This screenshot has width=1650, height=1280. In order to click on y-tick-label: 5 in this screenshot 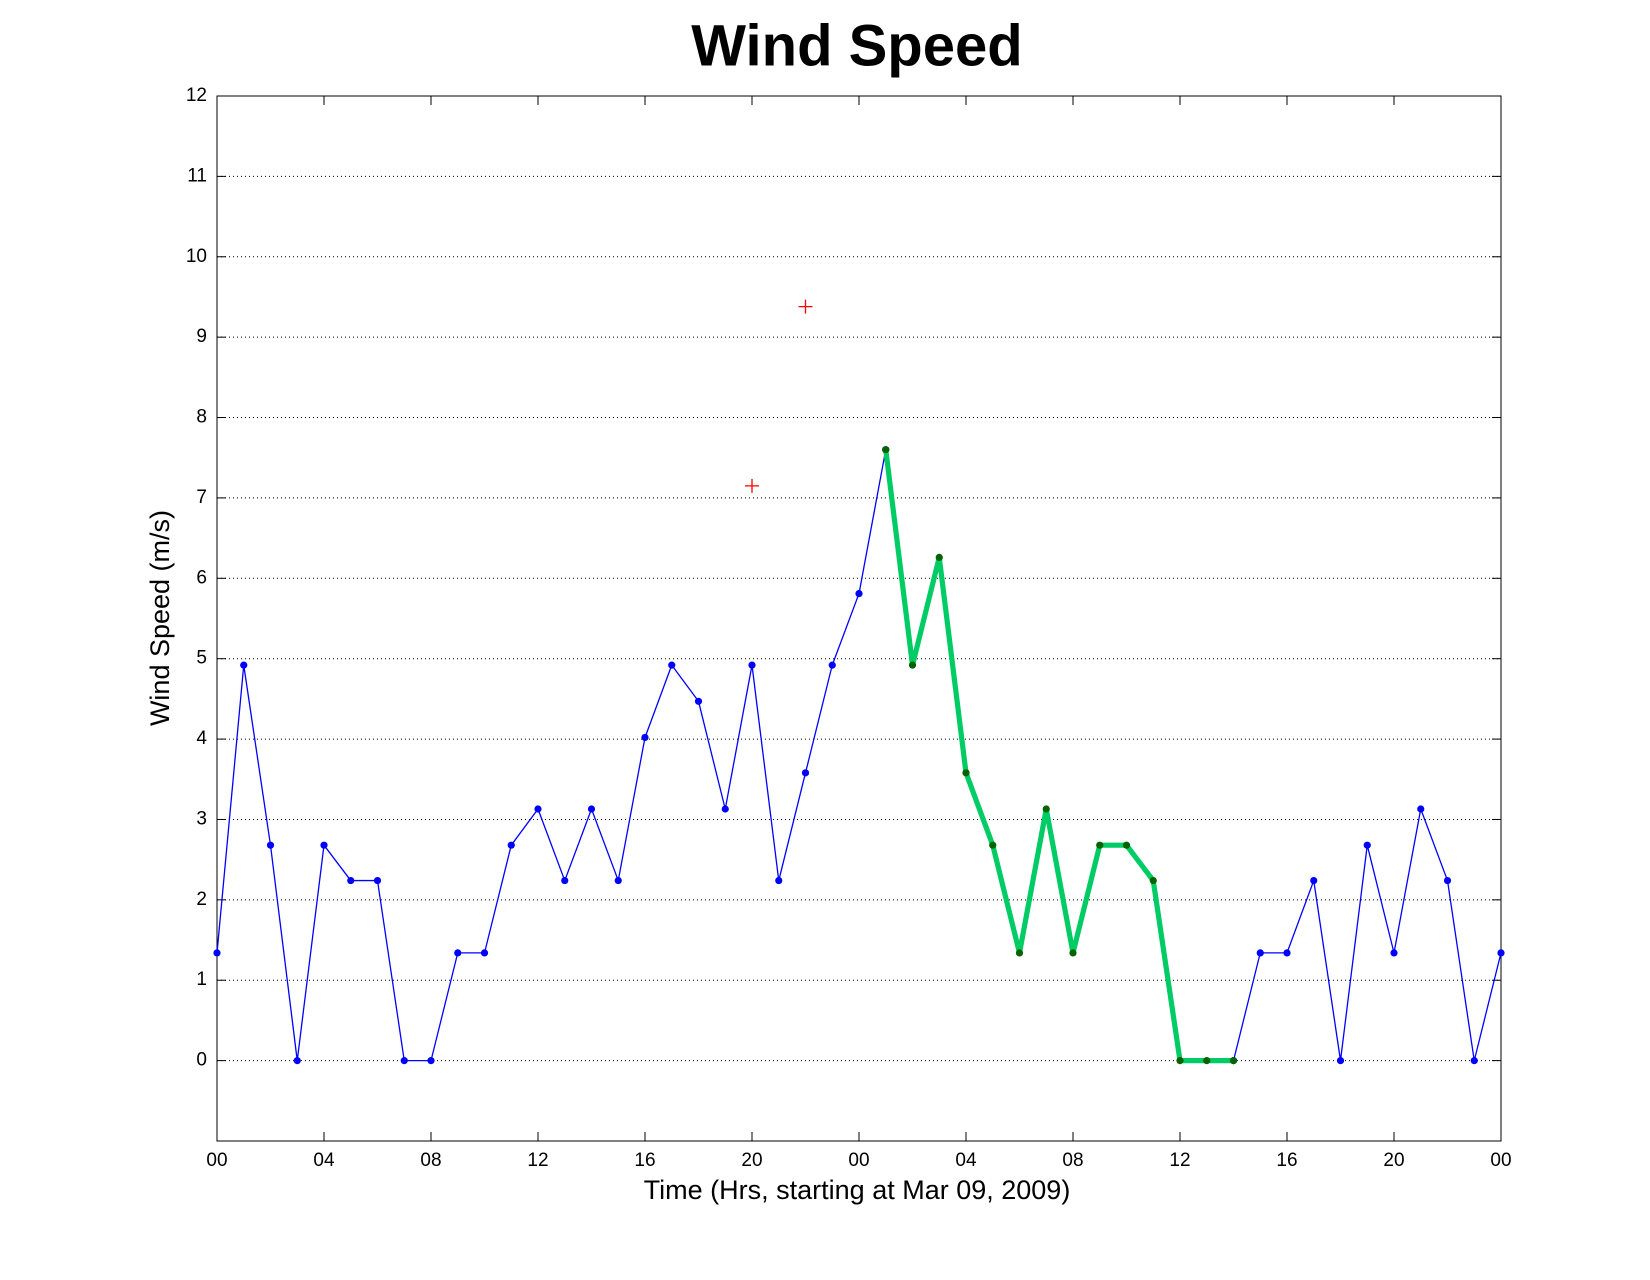, I will do `click(201, 658)`.